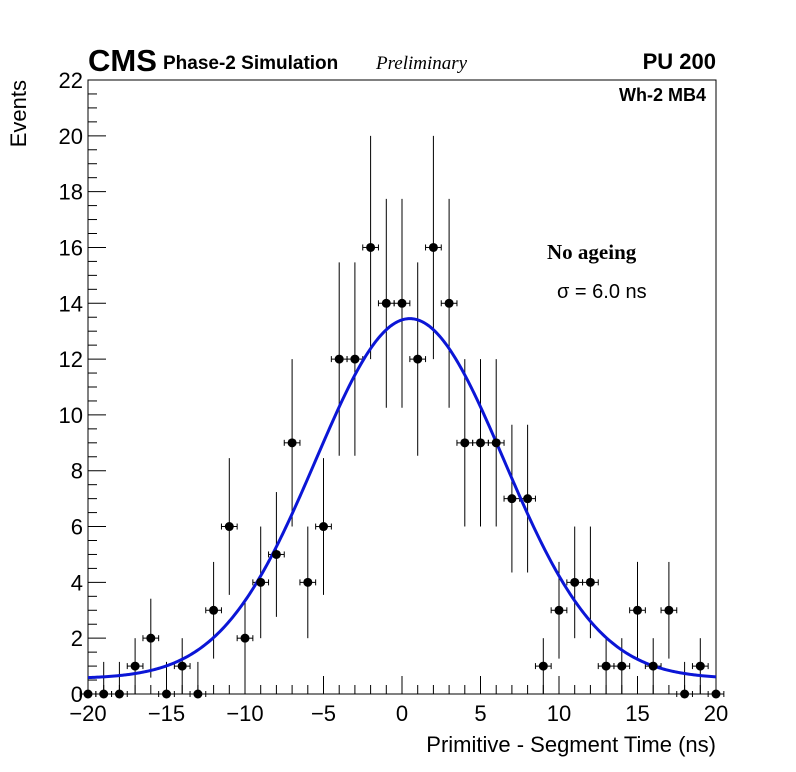 Image resolution: width=796 pixels, height=772 pixels. What do you see at coordinates (77, 694) in the screenshot?
I see `y-tick-label: 0` at bounding box center [77, 694].